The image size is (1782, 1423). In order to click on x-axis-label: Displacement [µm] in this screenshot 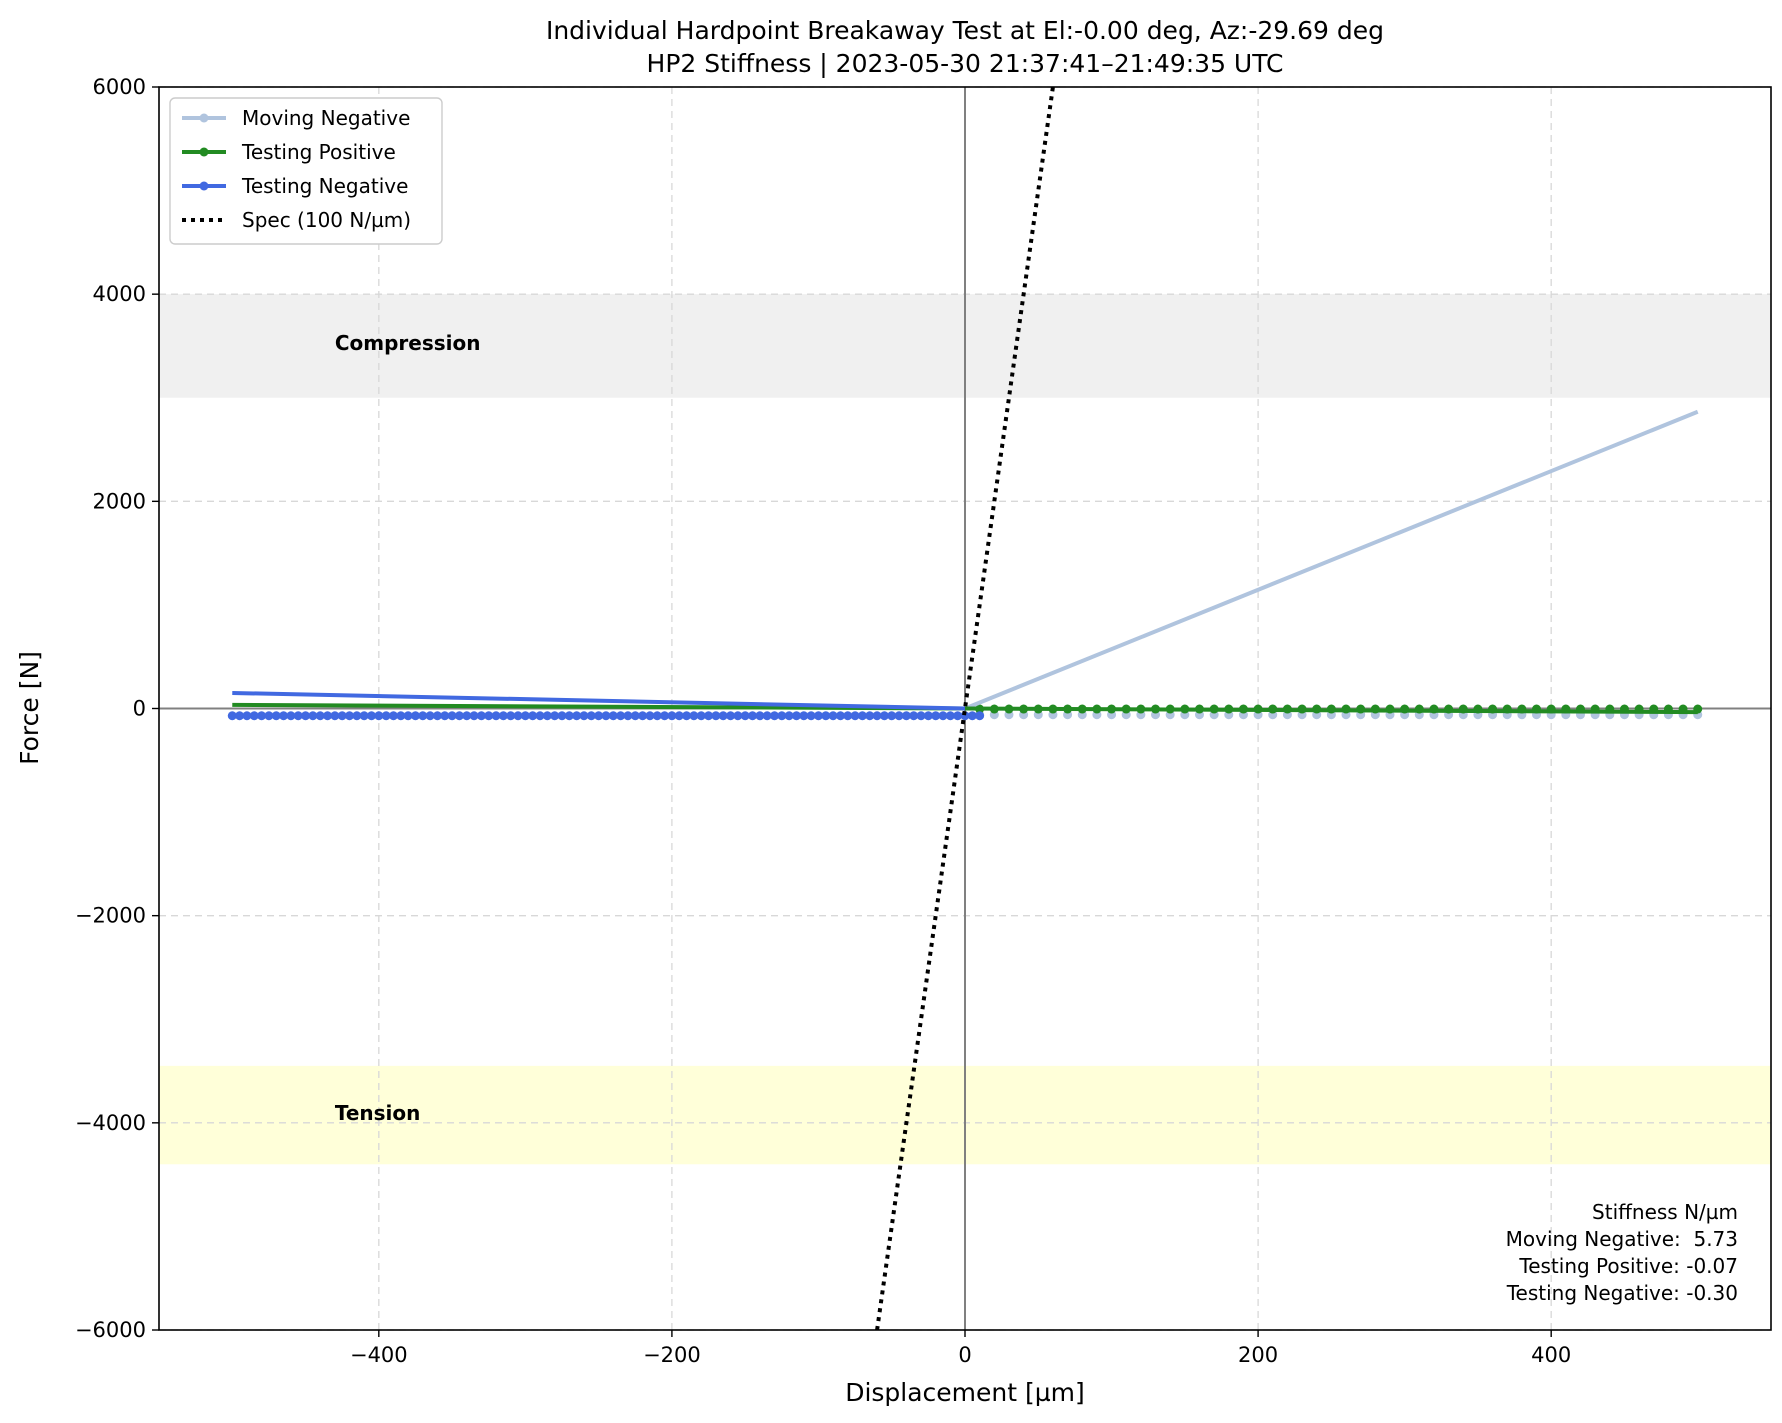, I will do `click(965, 1392)`.